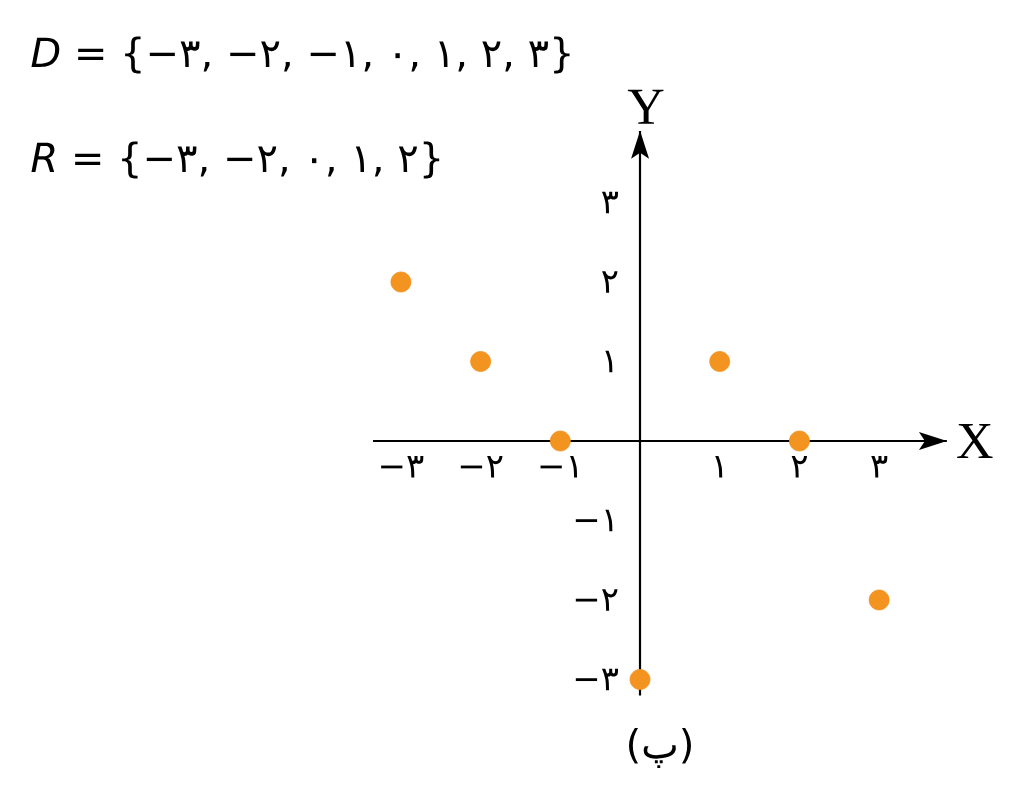 This screenshot has height=804, width=1024. What do you see at coordinates (481, 467) in the screenshot?
I see `x-tick-label: −۲` at bounding box center [481, 467].